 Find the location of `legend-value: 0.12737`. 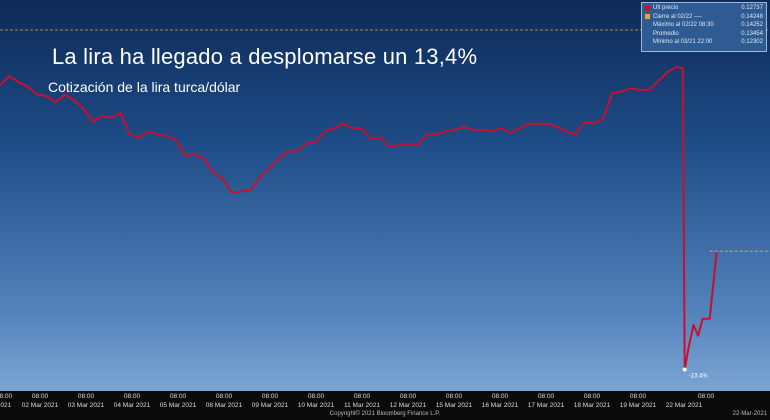

legend-value: 0.12737 is located at coordinates (752, 8).